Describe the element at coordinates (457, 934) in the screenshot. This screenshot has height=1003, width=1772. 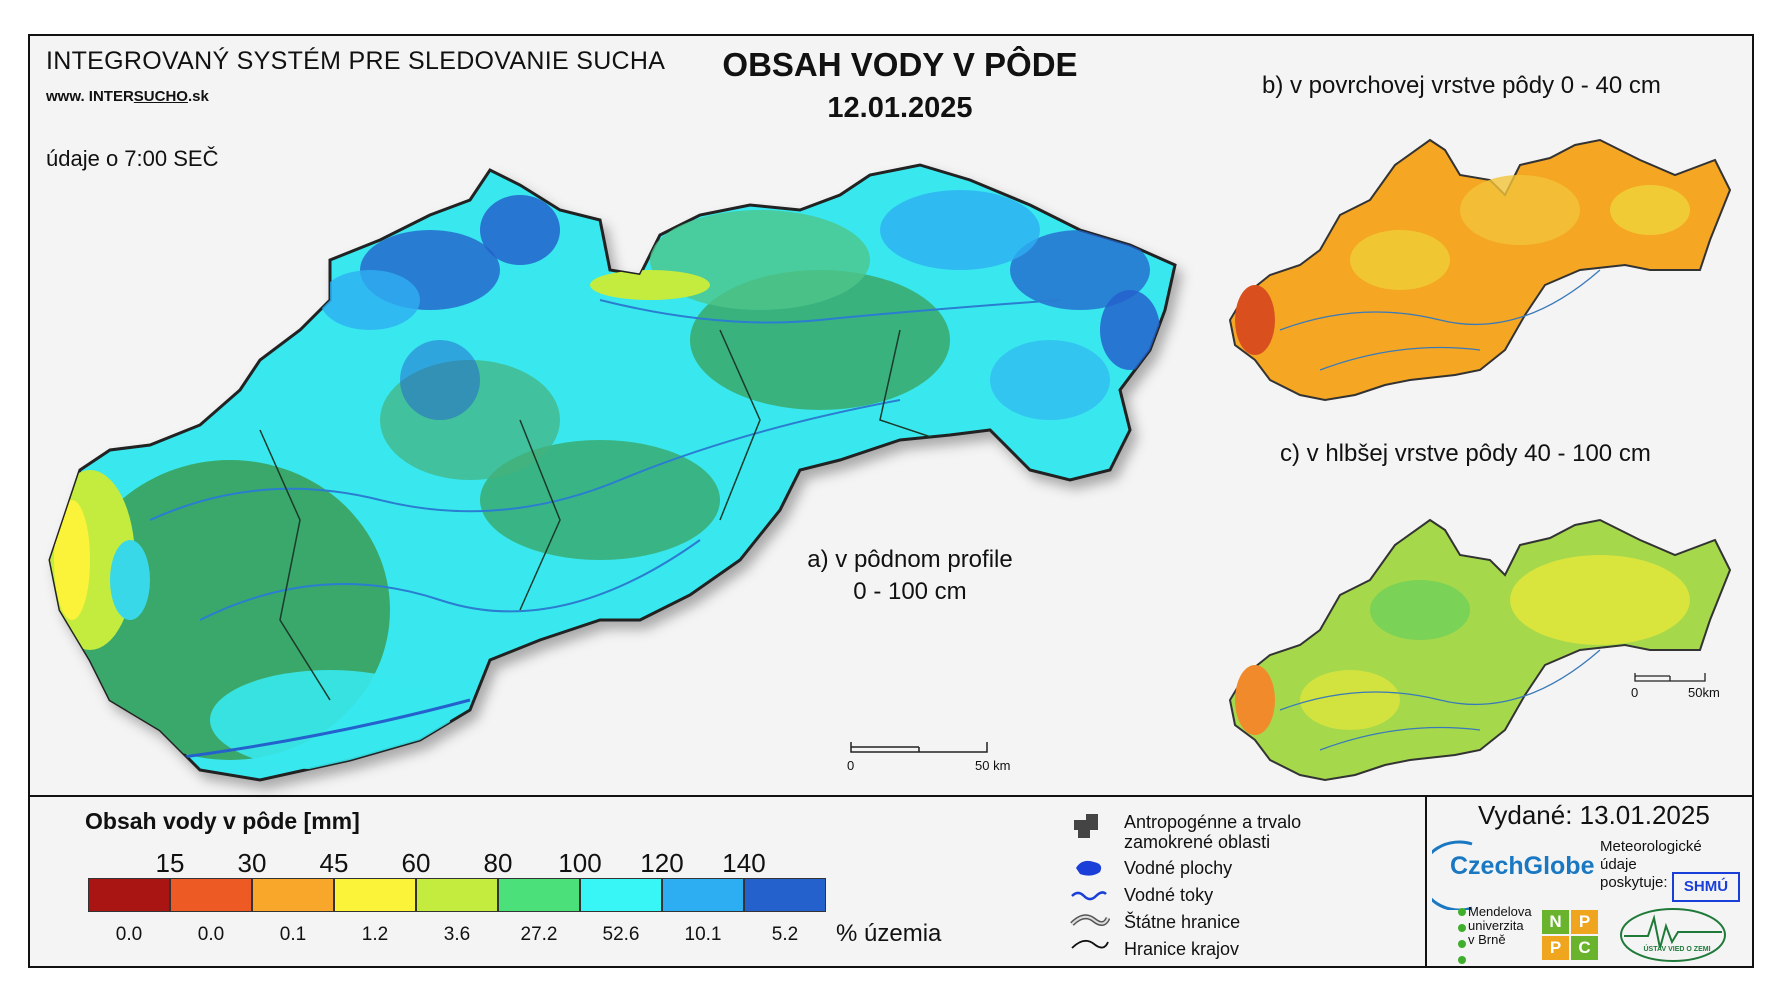
I see `legend-class-percent: 3.6` at that location.